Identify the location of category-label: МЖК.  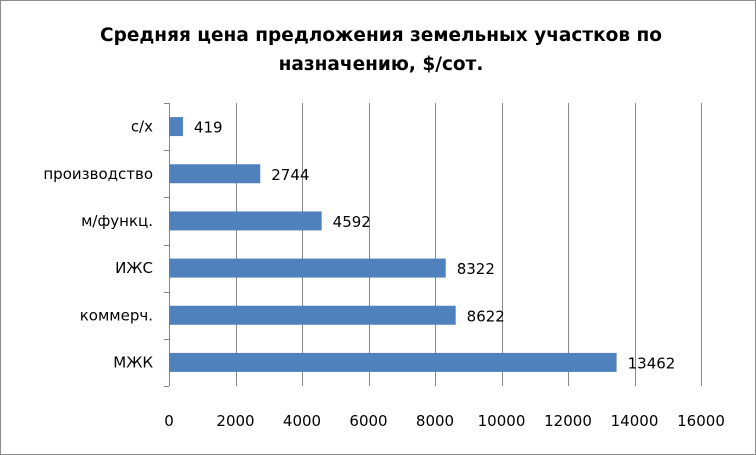
(133, 362).